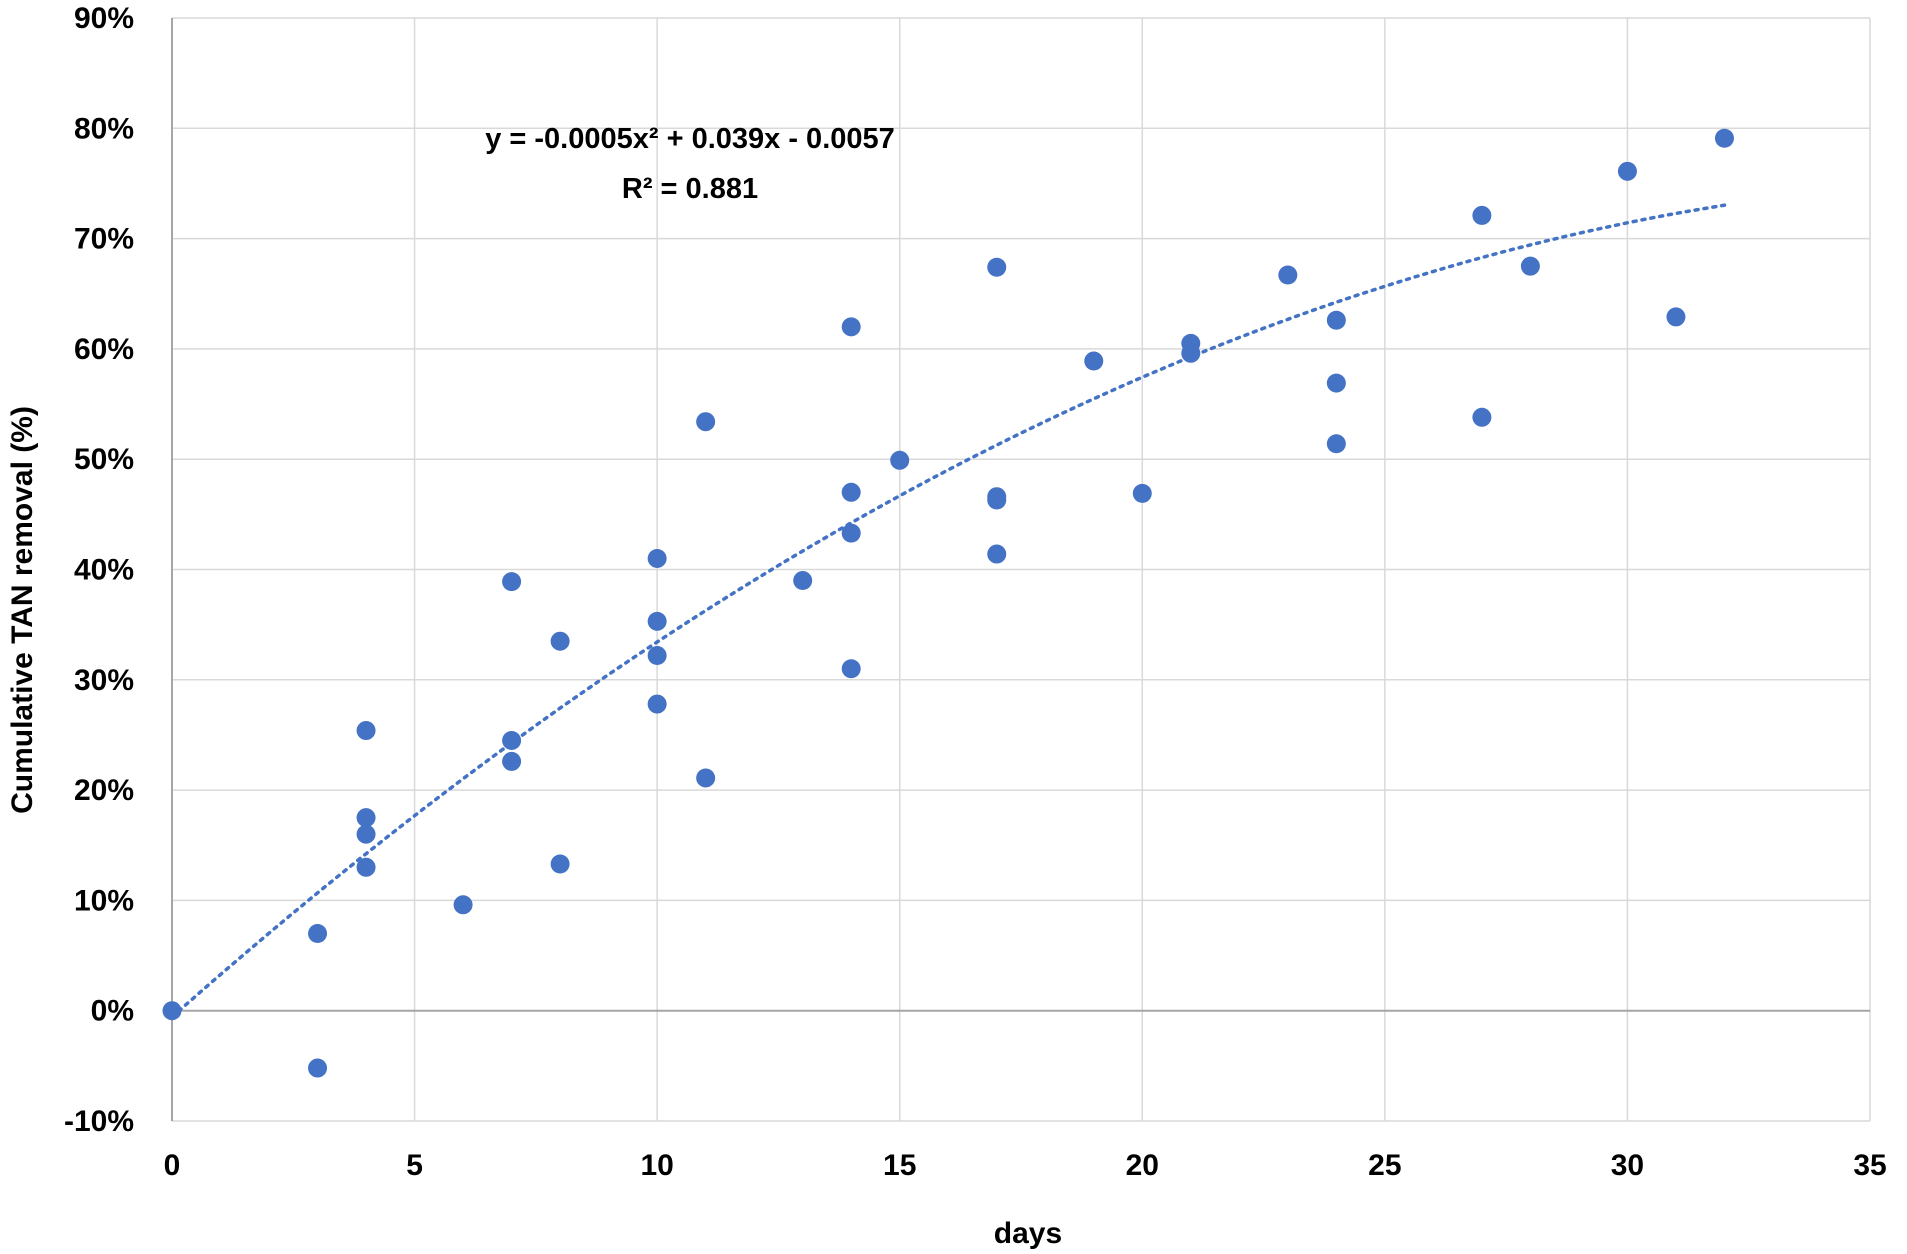  I want to click on y-tick-label: 20%, so click(104, 790).